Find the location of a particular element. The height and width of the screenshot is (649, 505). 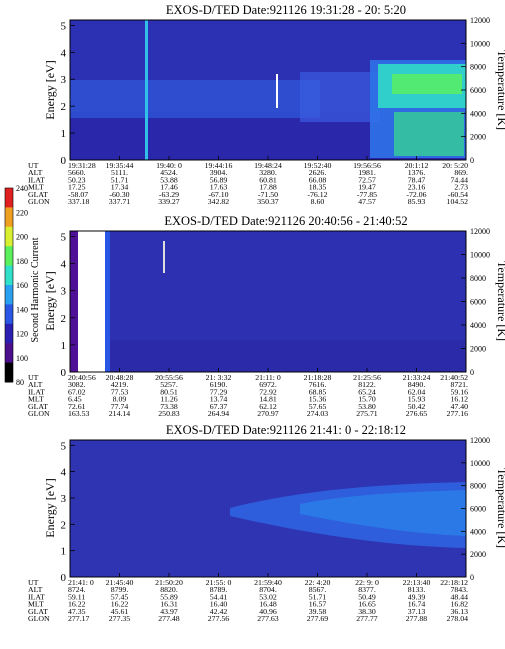

colorbar-tick-label: 140 is located at coordinates (22, 309).